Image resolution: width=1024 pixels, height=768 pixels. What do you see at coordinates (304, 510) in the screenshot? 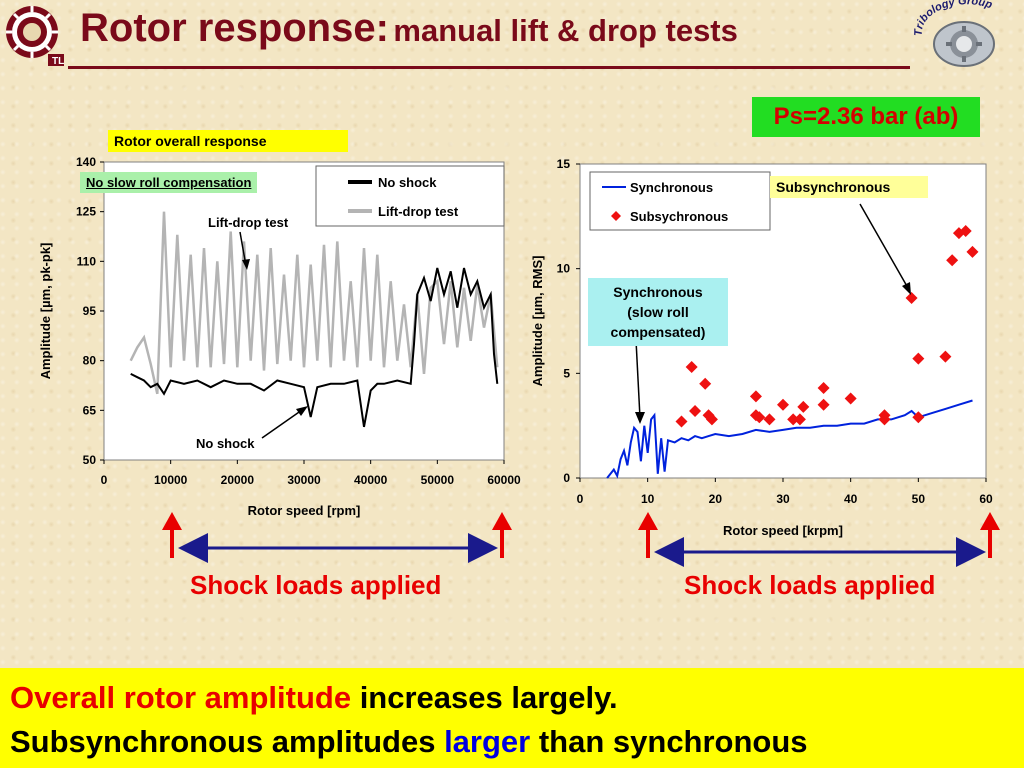
I see `x-axis-label: Rotor speed [rpm]` at bounding box center [304, 510].